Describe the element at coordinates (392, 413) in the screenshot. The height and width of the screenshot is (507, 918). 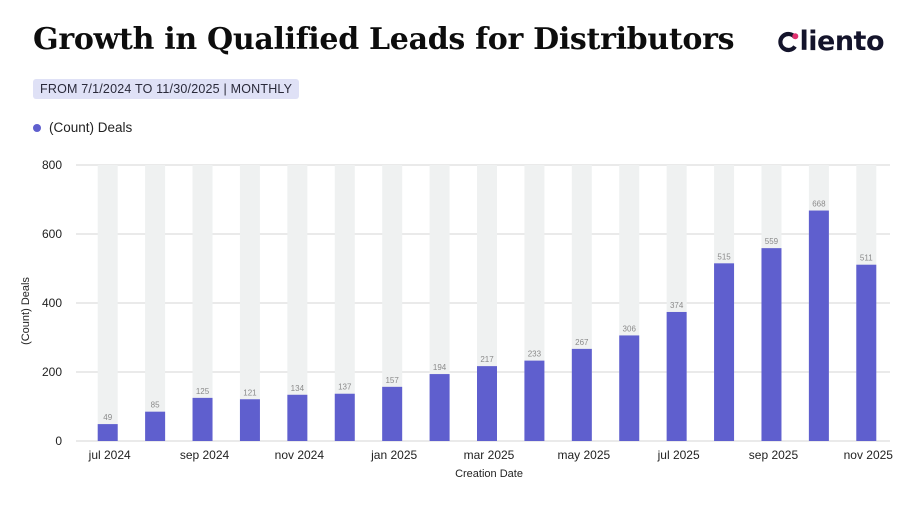
I see `bar-jan-2025` at that location.